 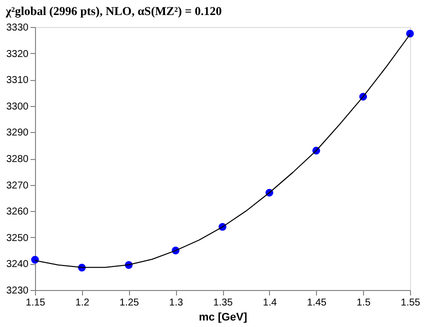 What do you see at coordinates (223, 303) in the screenshot?
I see `x-tick-label: 1.35` at bounding box center [223, 303].